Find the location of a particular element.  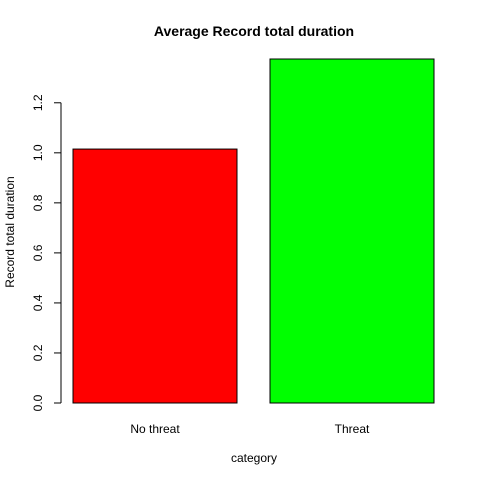

y-tick-label: 0.2 is located at coordinates (38, 352).